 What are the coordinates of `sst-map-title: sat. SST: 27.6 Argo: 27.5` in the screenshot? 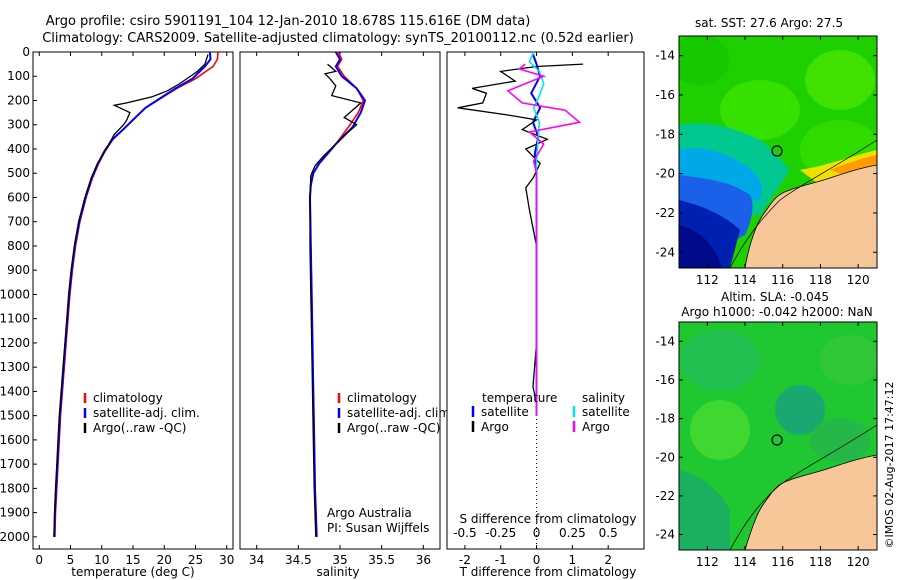 It's located at (769, 23).